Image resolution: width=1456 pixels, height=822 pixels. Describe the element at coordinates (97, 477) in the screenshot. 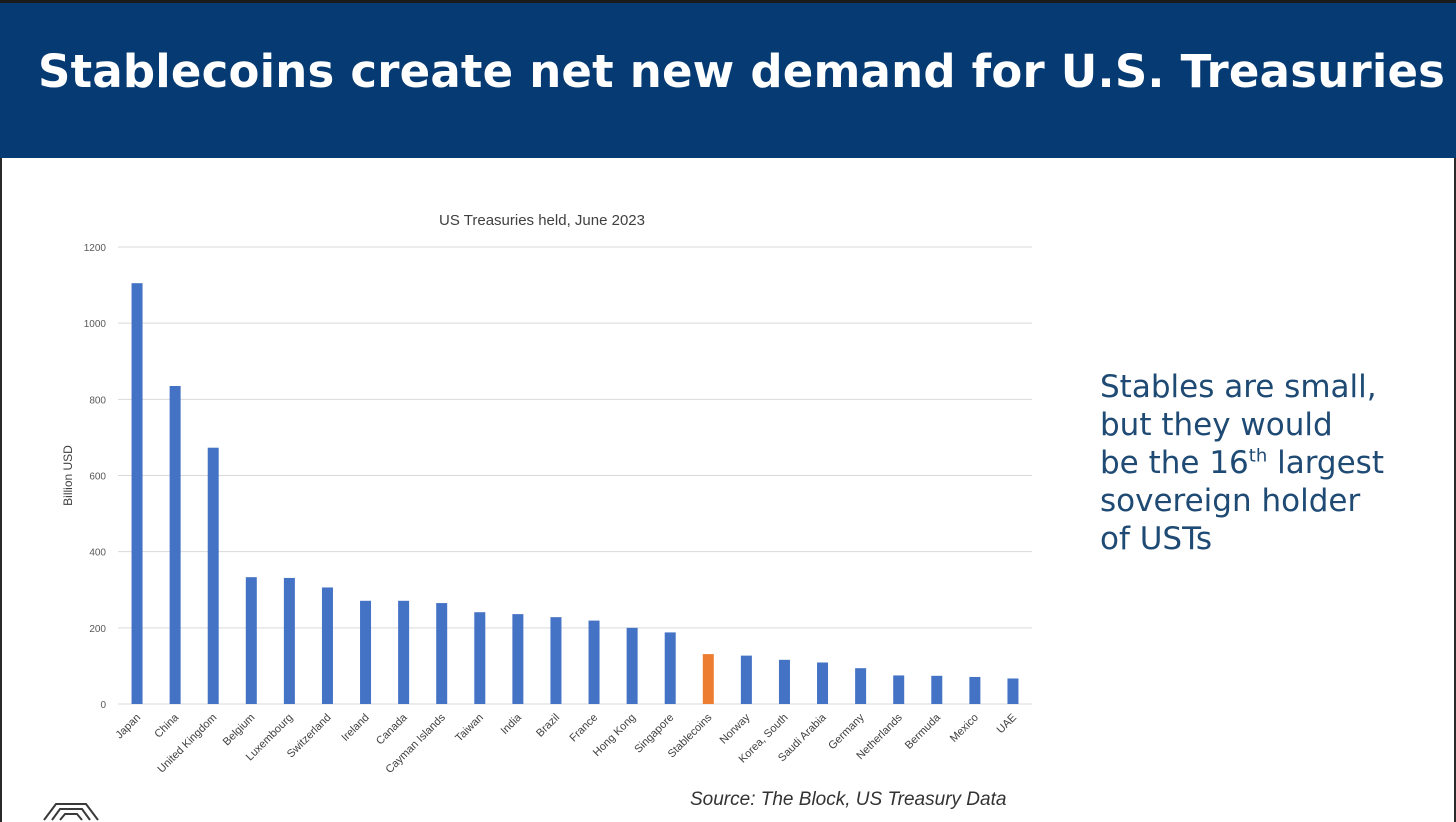

I see `y-tick-label: 600` at that location.